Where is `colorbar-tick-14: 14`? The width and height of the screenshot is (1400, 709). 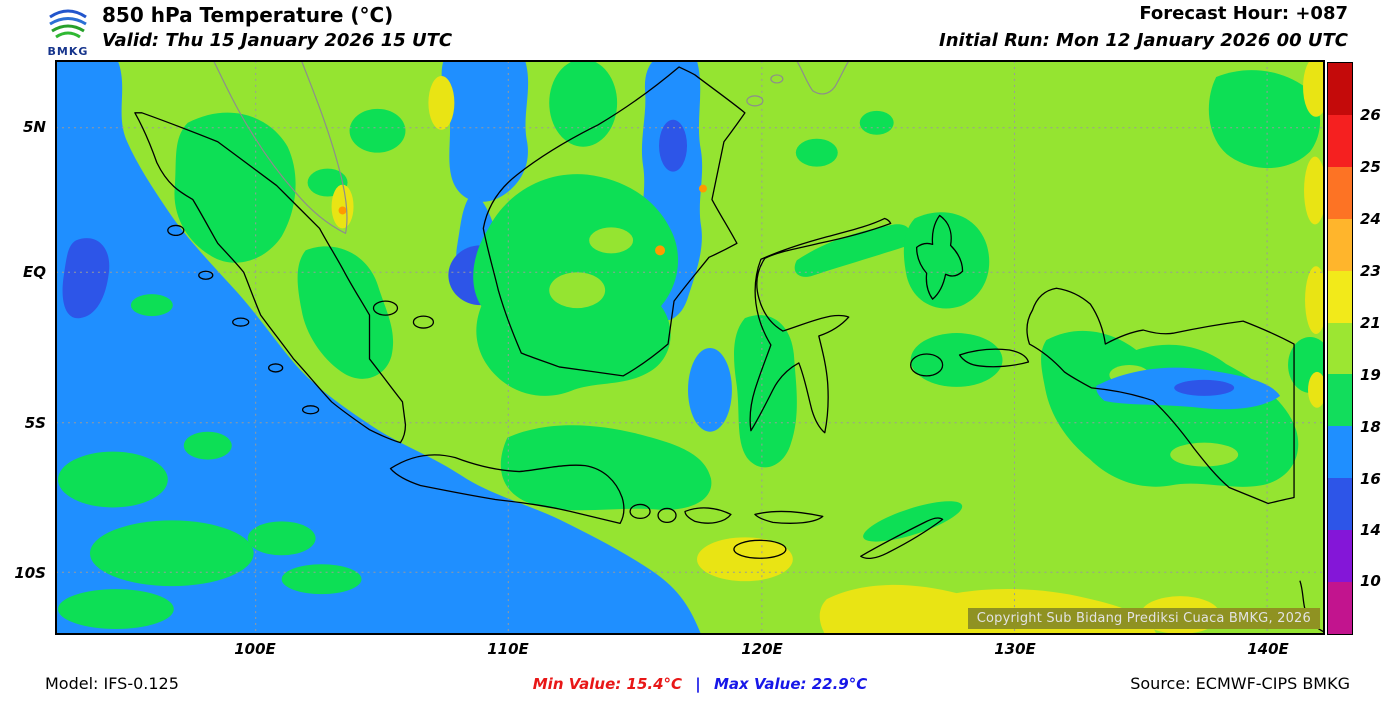
colorbar-tick-14: 14 is located at coordinates (1370, 530).